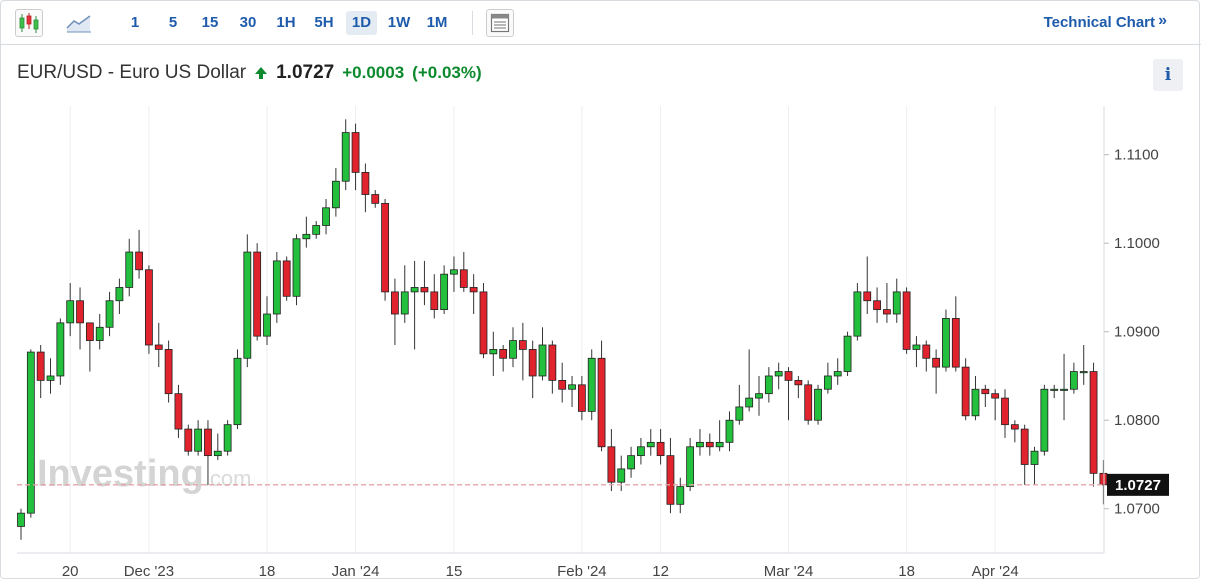 The height and width of the screenshot is (580, 1205). Describe the element at coordinates (173, 22) in the screenshot. I see `timeframe-5: 5` at that location.